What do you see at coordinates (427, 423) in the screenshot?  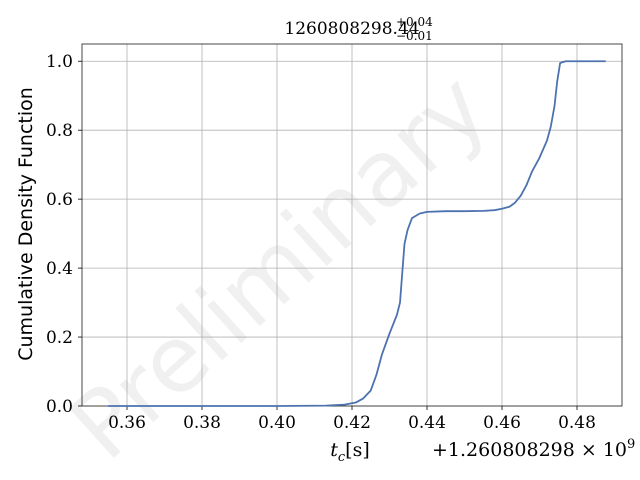 I see `x-tick-label: 0.44` at bounding box center [427, 423].